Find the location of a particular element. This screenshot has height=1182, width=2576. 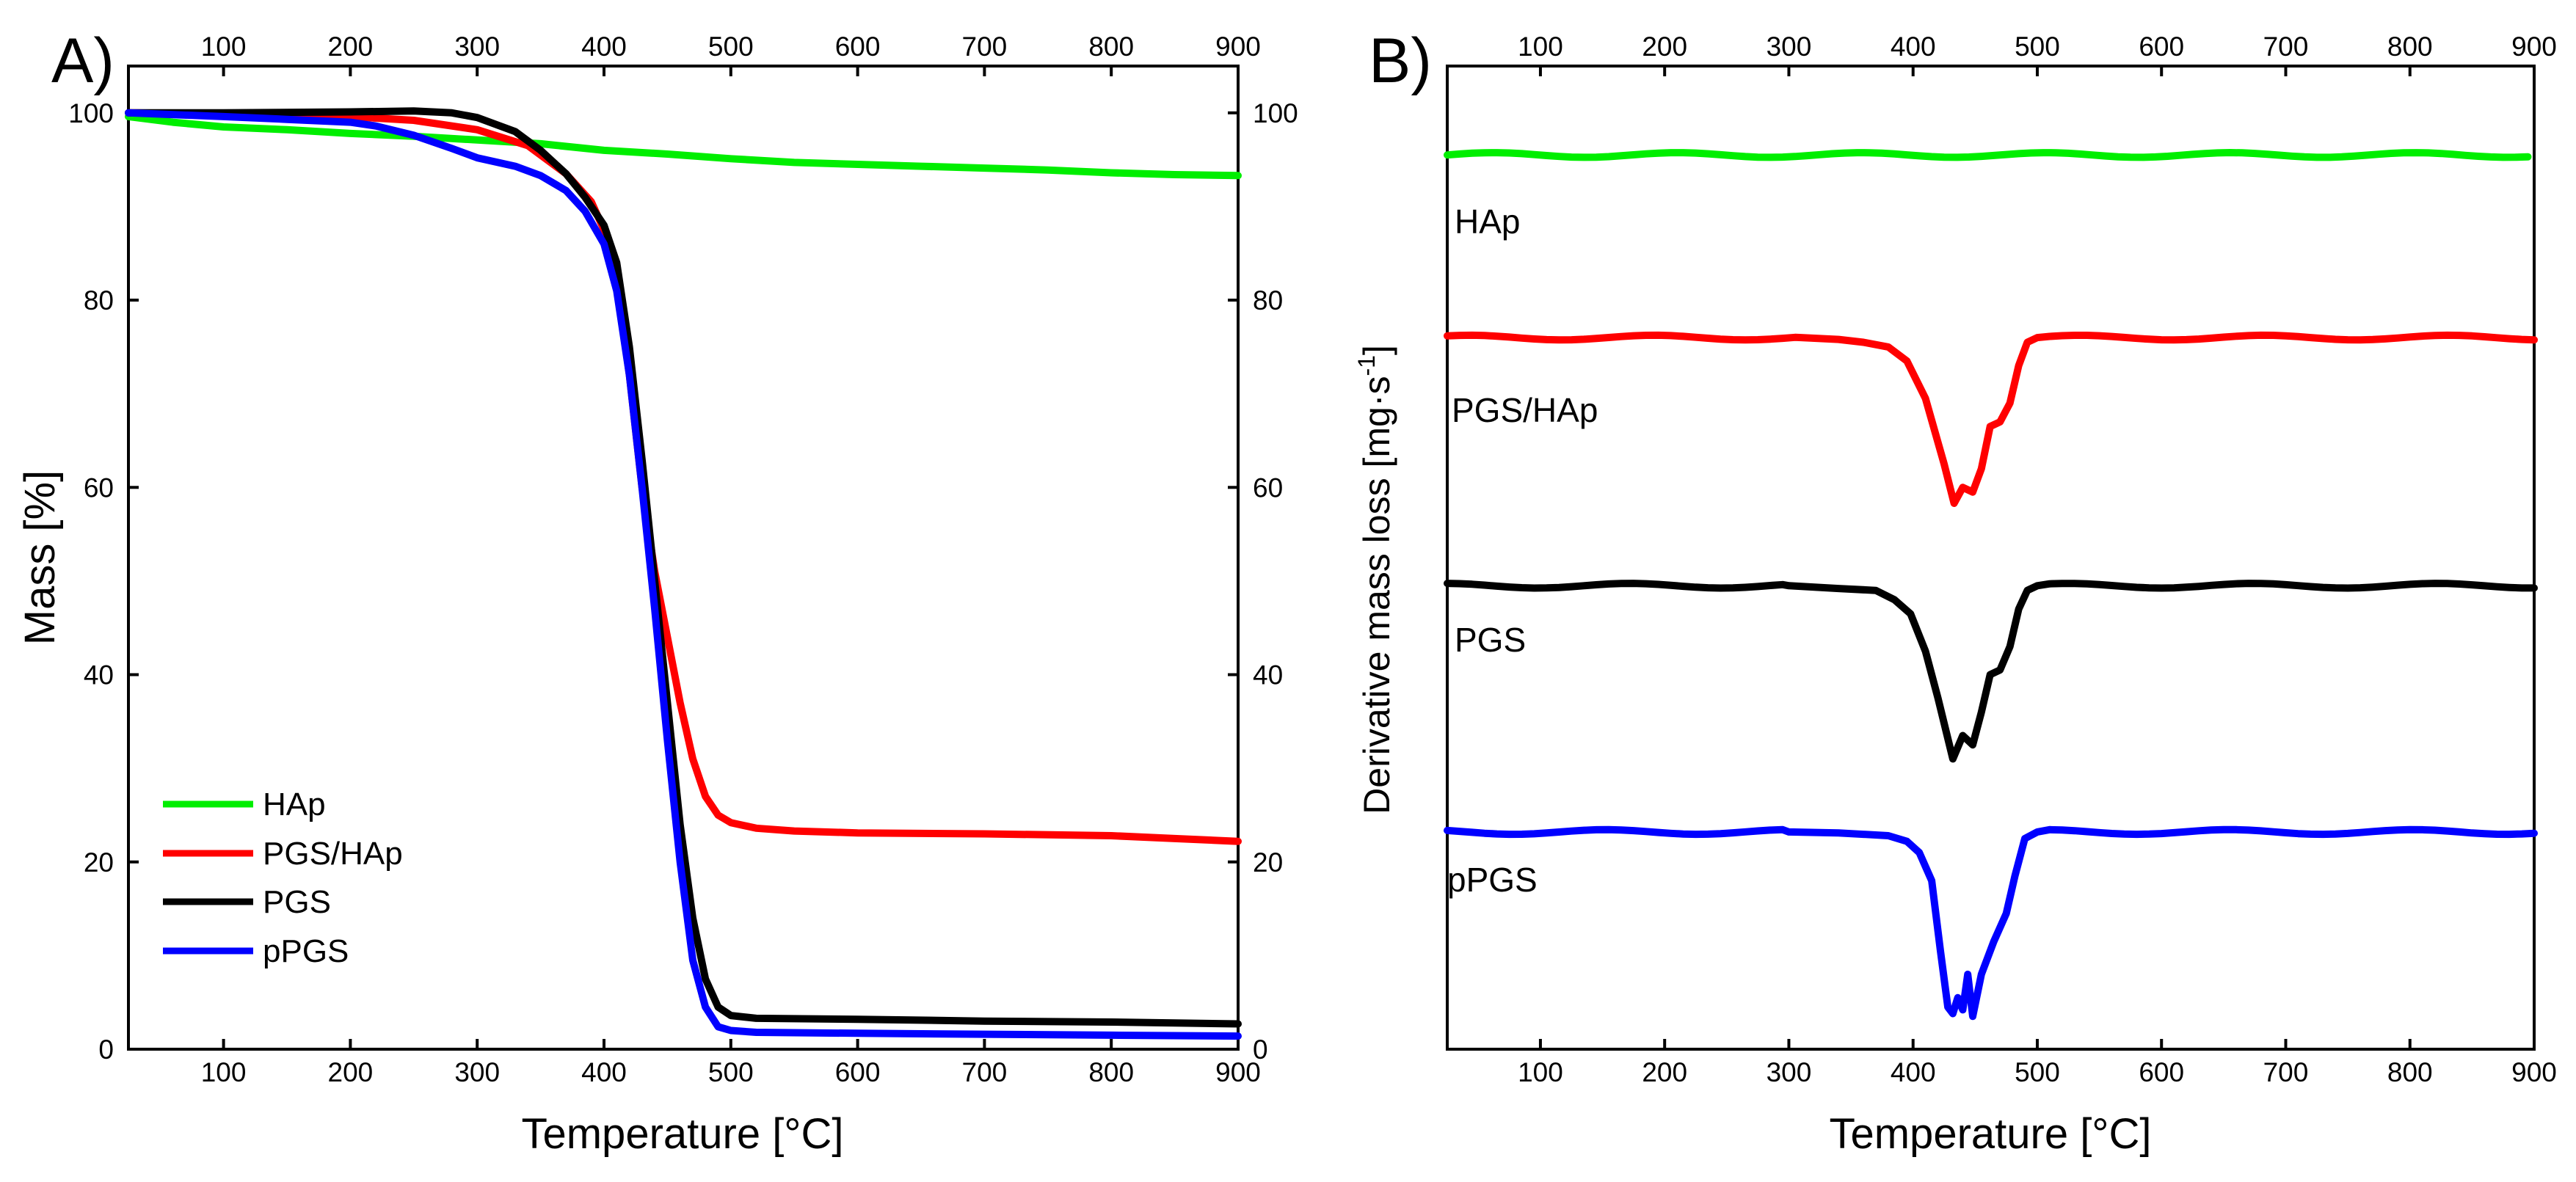

panel-a-right-tick-label: 0 is located at coordinates (1260, 1050).